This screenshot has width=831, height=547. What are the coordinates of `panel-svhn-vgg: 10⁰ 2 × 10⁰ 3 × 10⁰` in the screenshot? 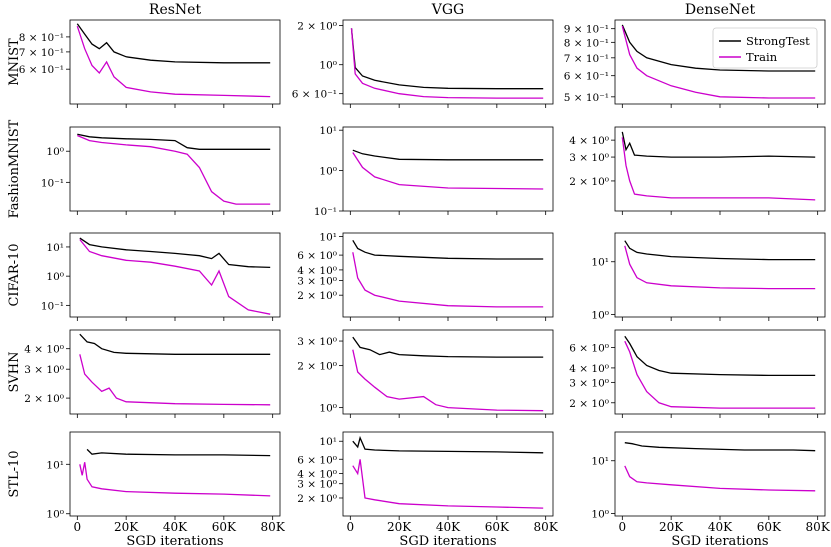 It's located at (425, 373).